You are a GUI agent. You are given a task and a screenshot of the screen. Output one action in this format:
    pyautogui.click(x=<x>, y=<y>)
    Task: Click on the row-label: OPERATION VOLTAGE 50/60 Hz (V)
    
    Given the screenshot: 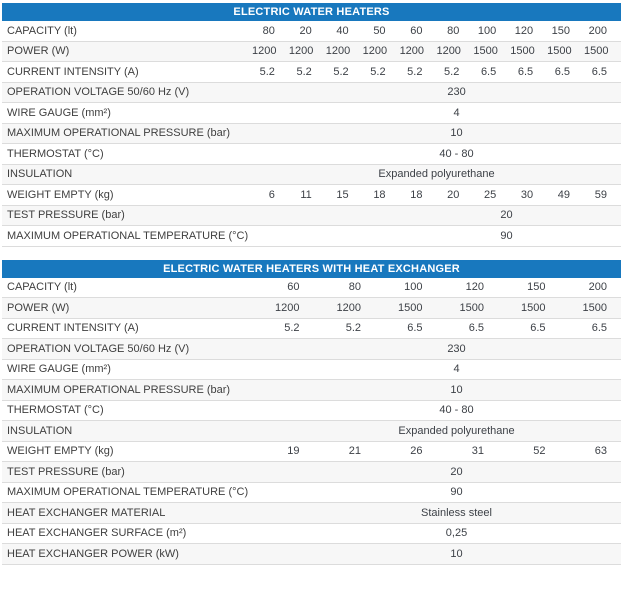 What is the action you would take?
    pyautogui.click(x=127, y=92)
    